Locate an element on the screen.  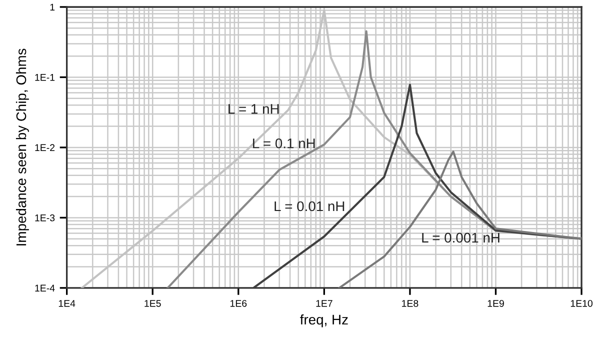
x-tick-label: 1E9 is located at coordinates (496, 303).